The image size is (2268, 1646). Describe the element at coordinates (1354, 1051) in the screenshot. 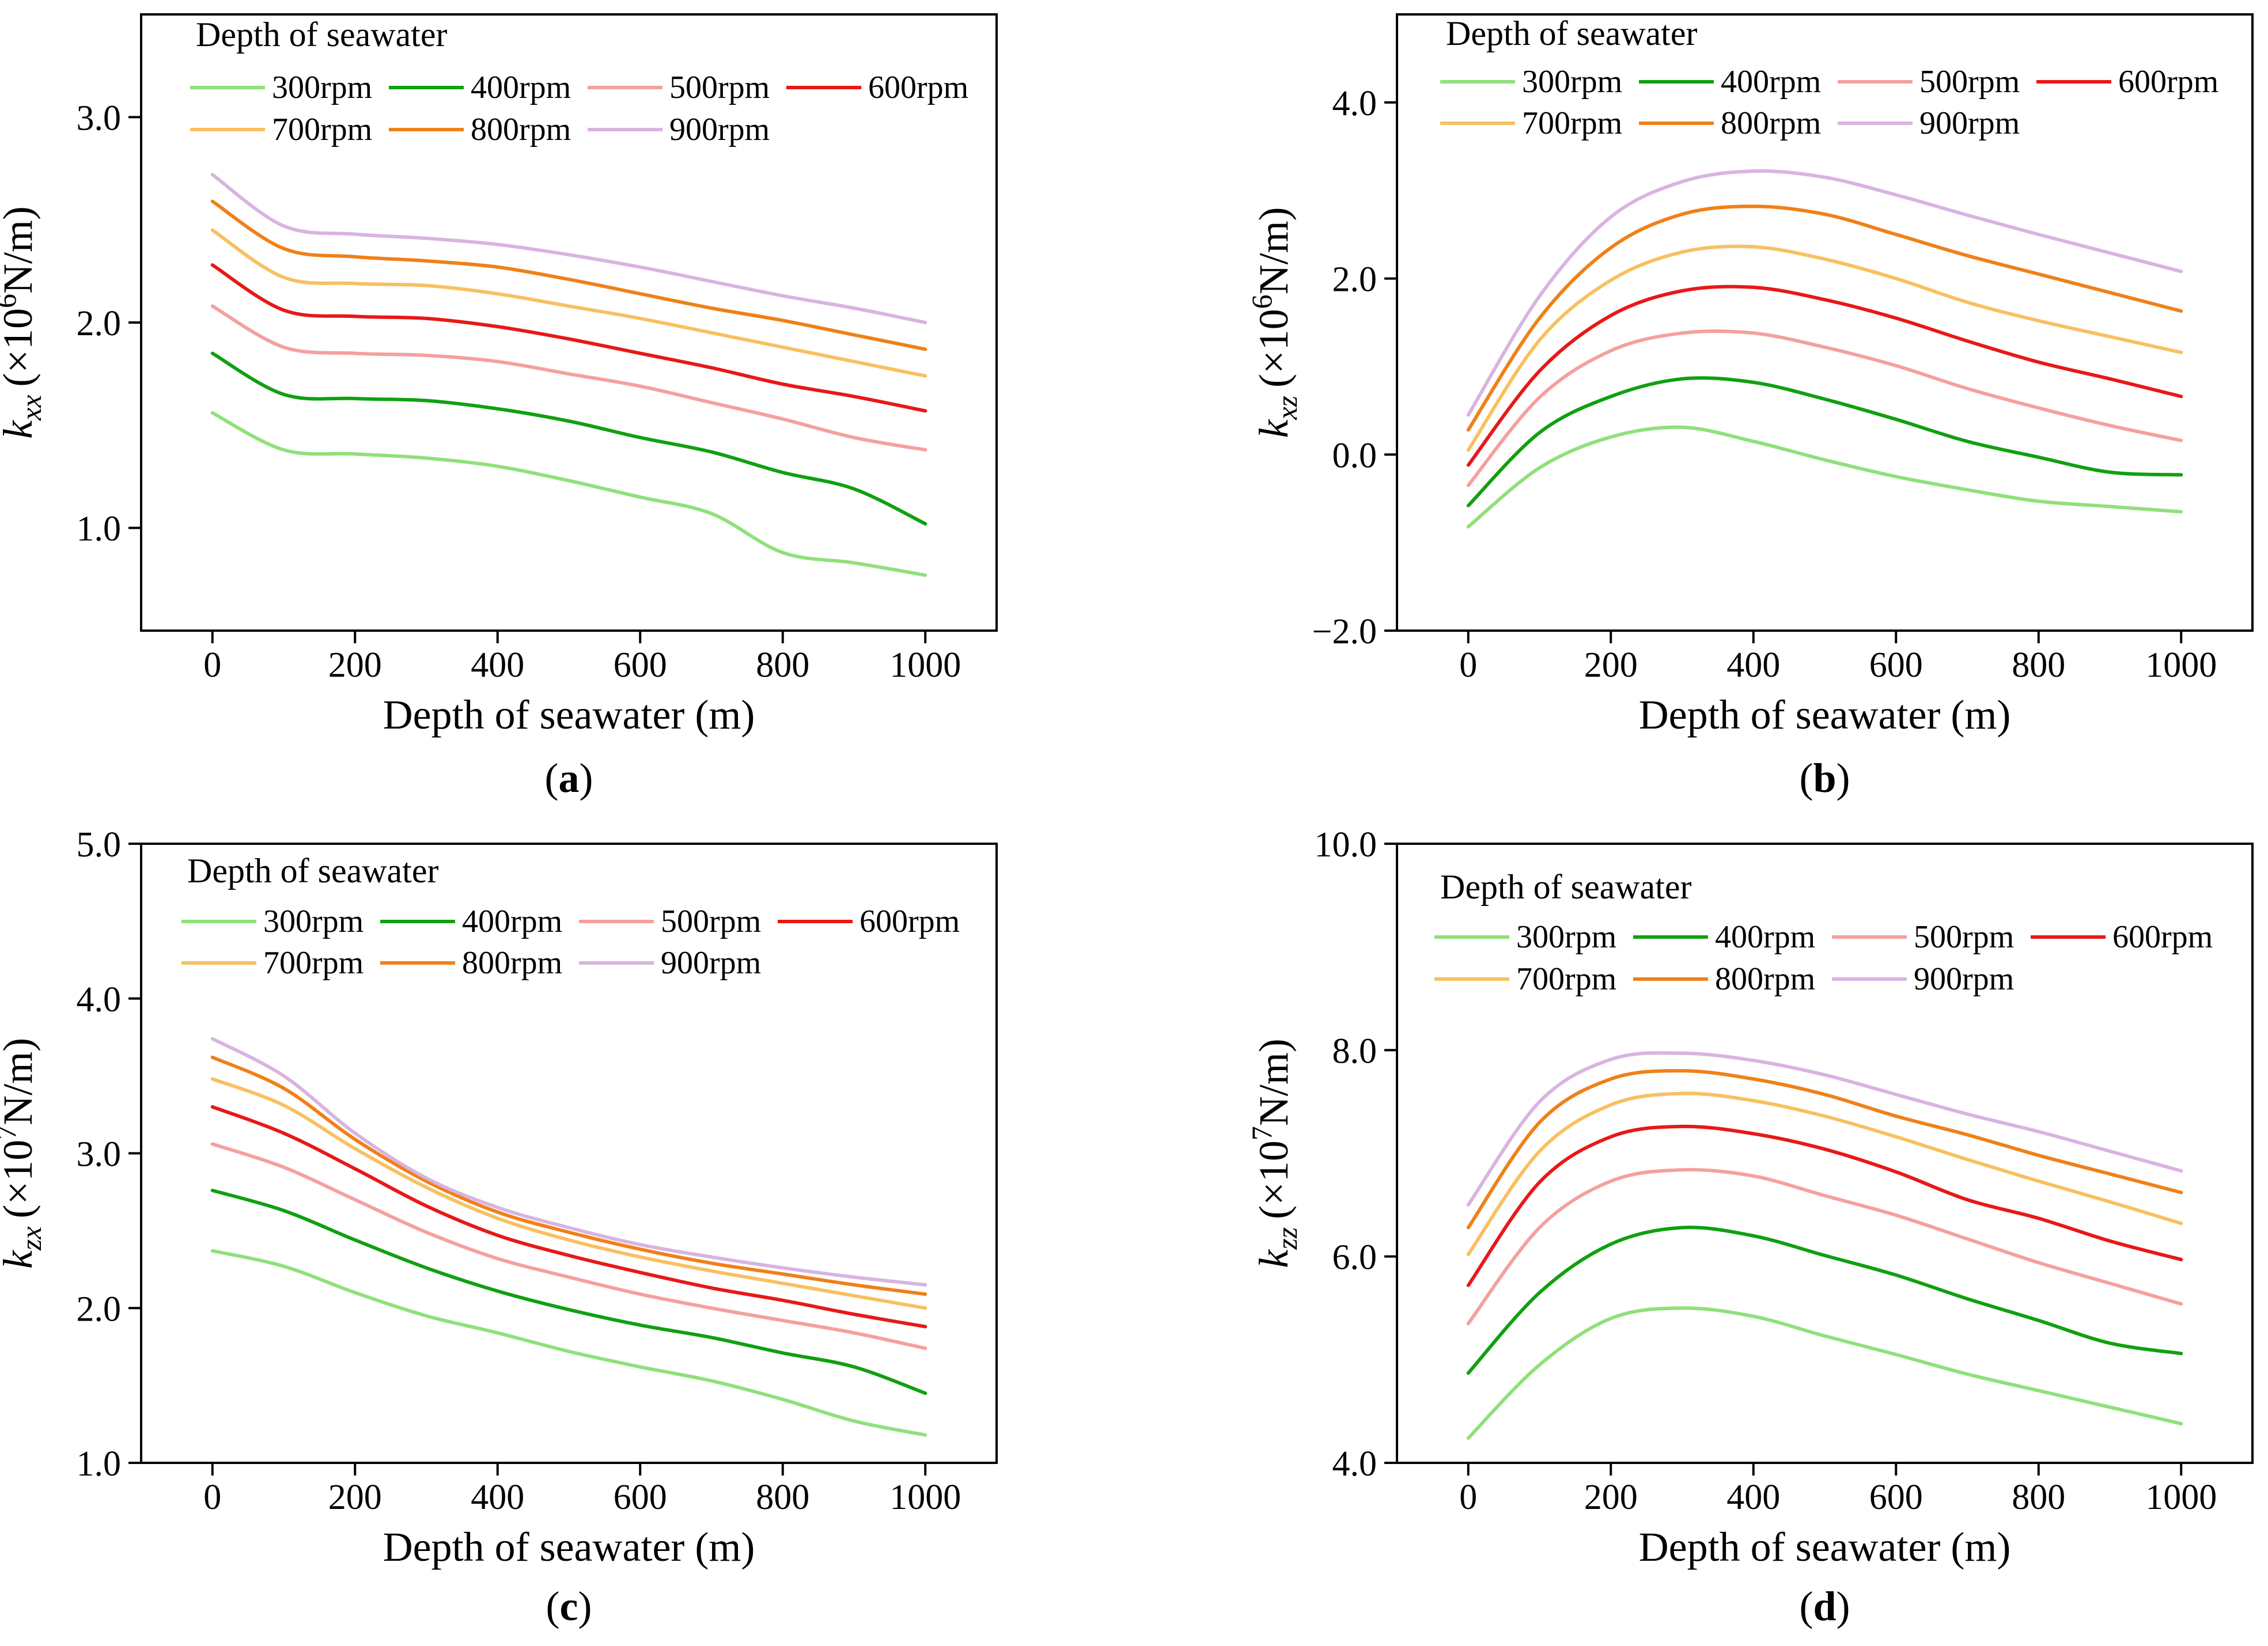

I see `y-tick-label: 8.0` at that location.